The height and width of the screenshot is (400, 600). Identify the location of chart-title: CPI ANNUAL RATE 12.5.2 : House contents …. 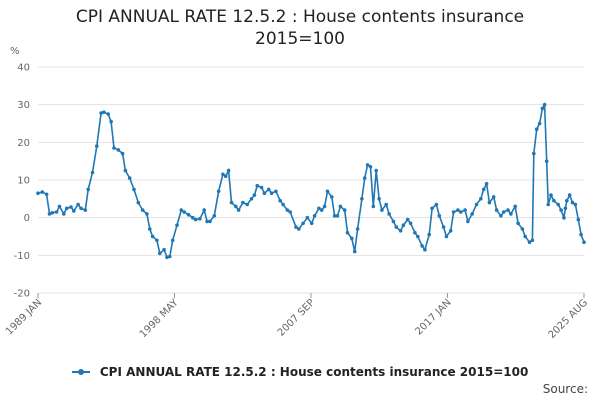
(300, 28).